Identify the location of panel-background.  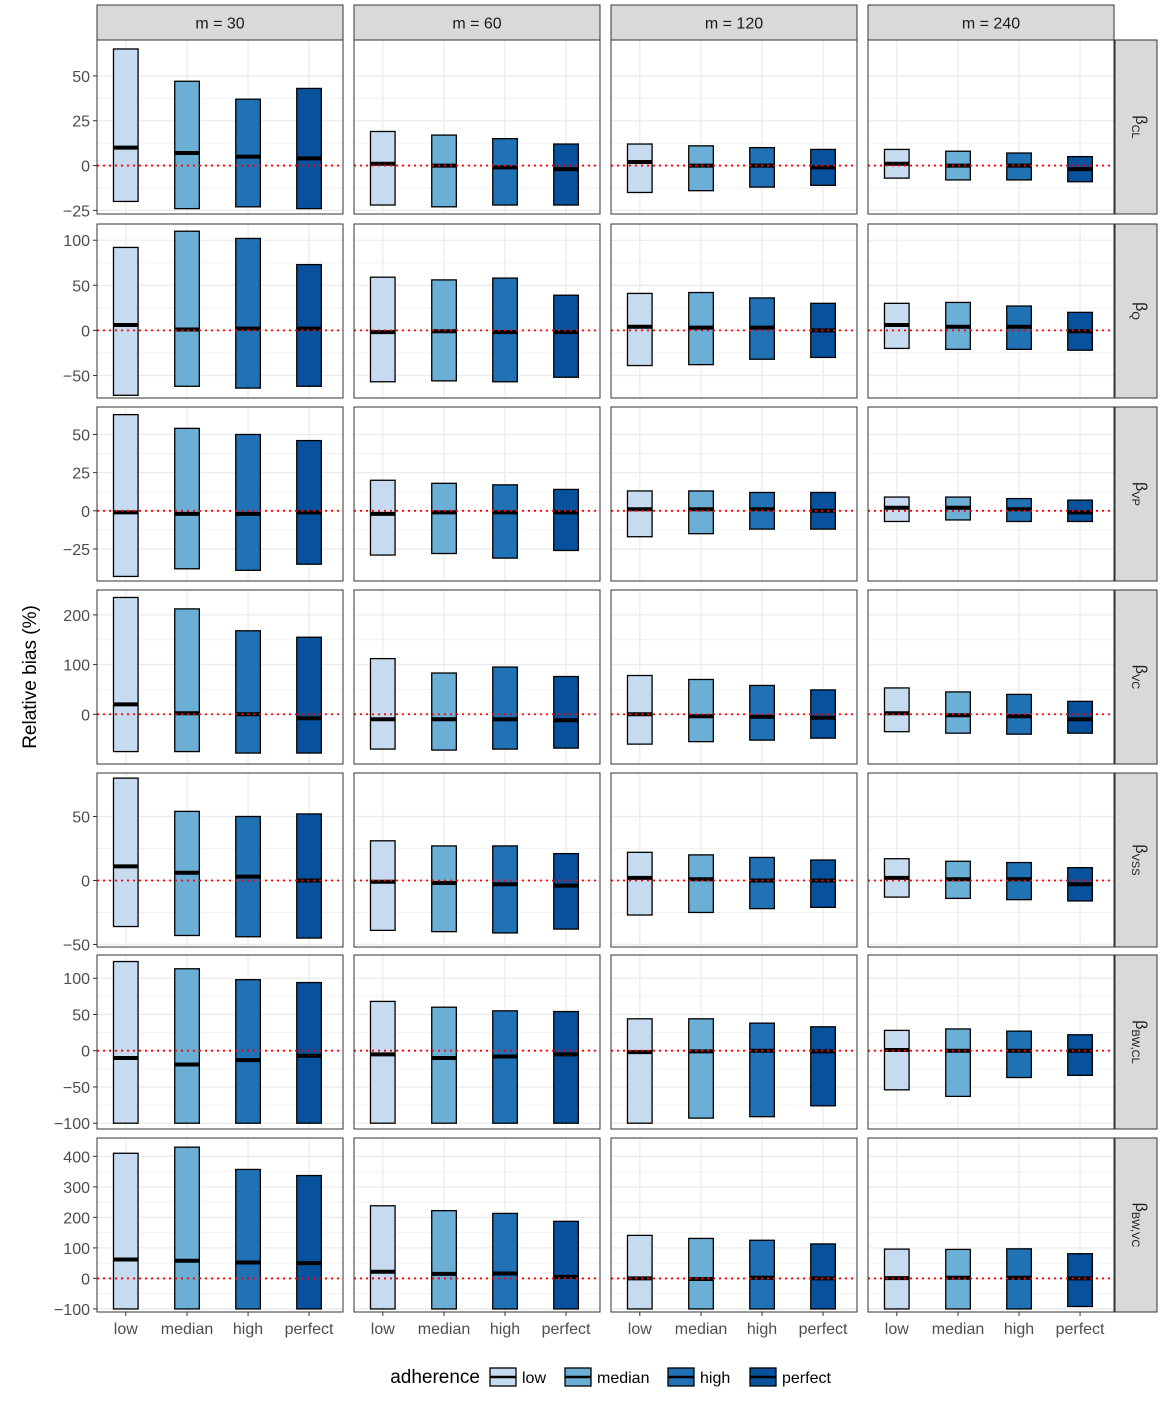
(991, 127).